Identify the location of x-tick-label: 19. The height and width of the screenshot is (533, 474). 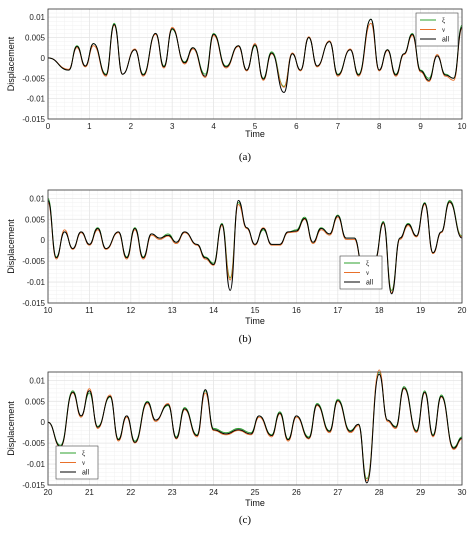
(420, 310).